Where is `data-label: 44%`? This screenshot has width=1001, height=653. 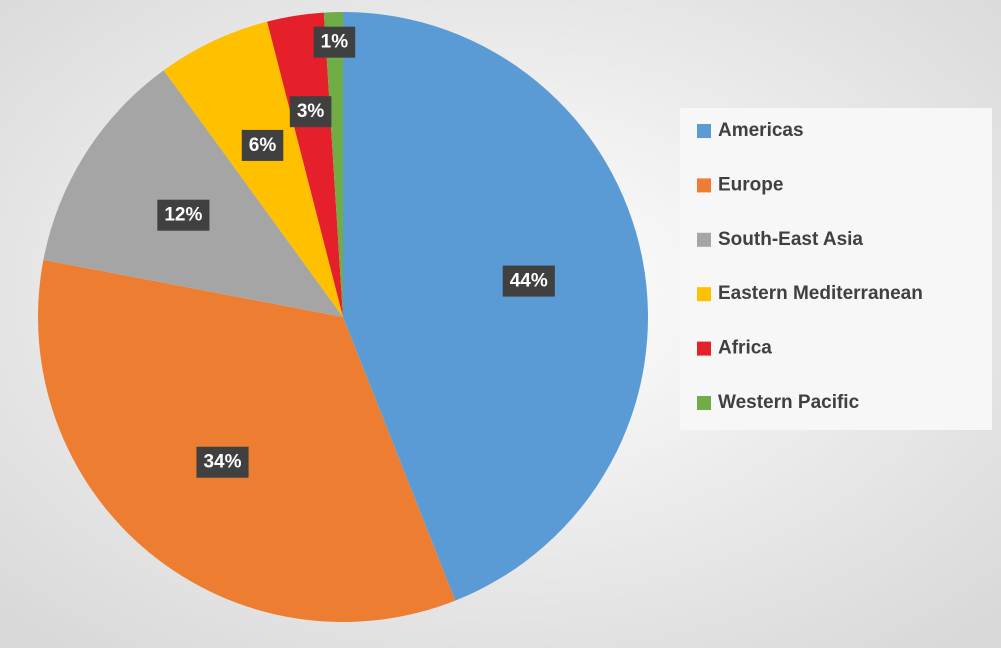 data-label: 44% is located at coordinates (529, 281).